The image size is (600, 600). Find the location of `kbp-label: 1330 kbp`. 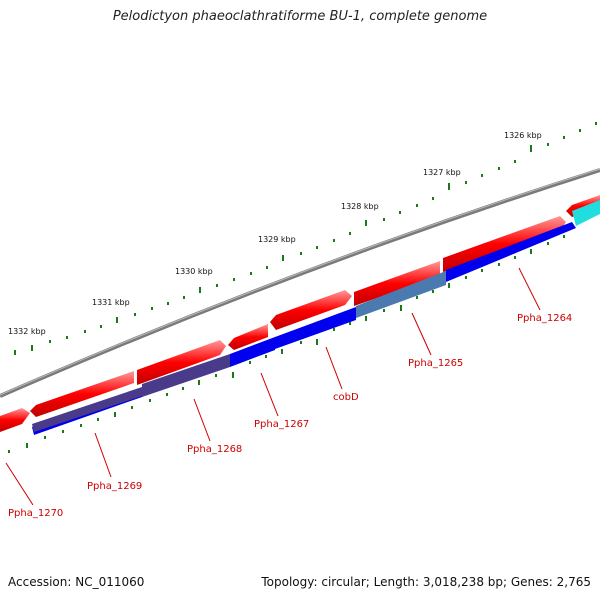

kbp-label: 1330 kbp is located at coordinates (194, 271).